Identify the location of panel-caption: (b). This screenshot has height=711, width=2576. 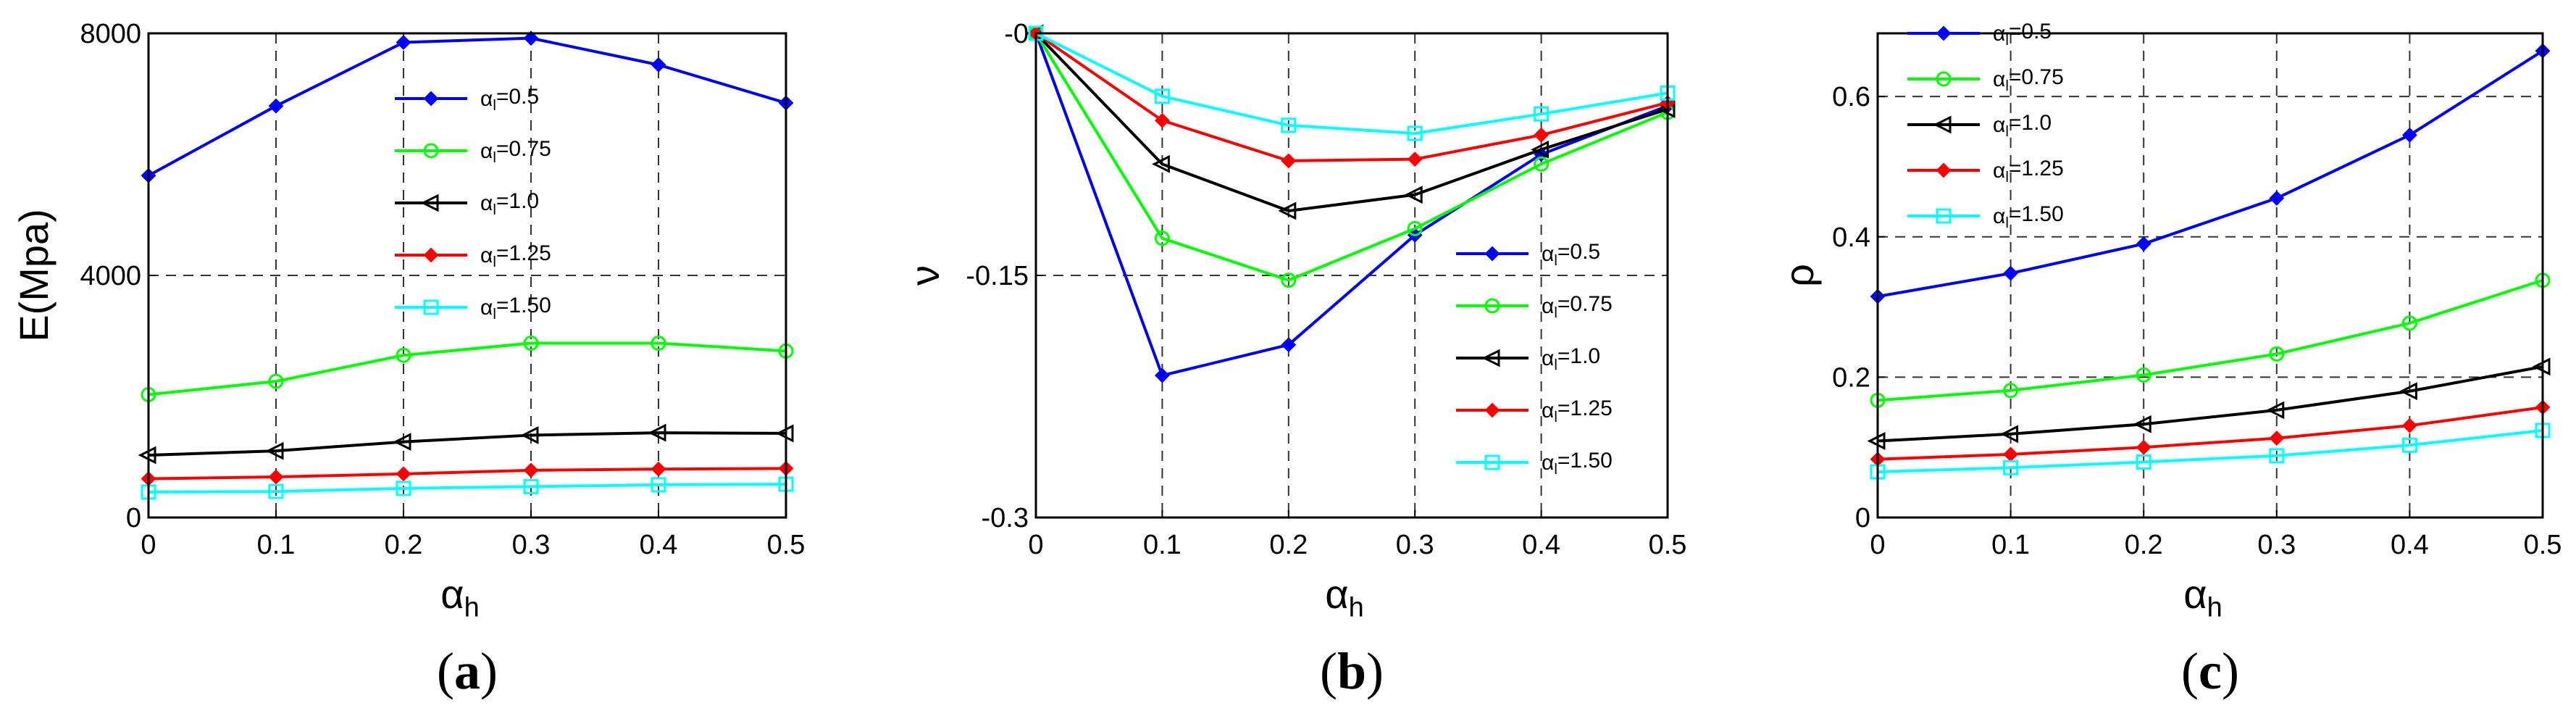
(1352, 671).